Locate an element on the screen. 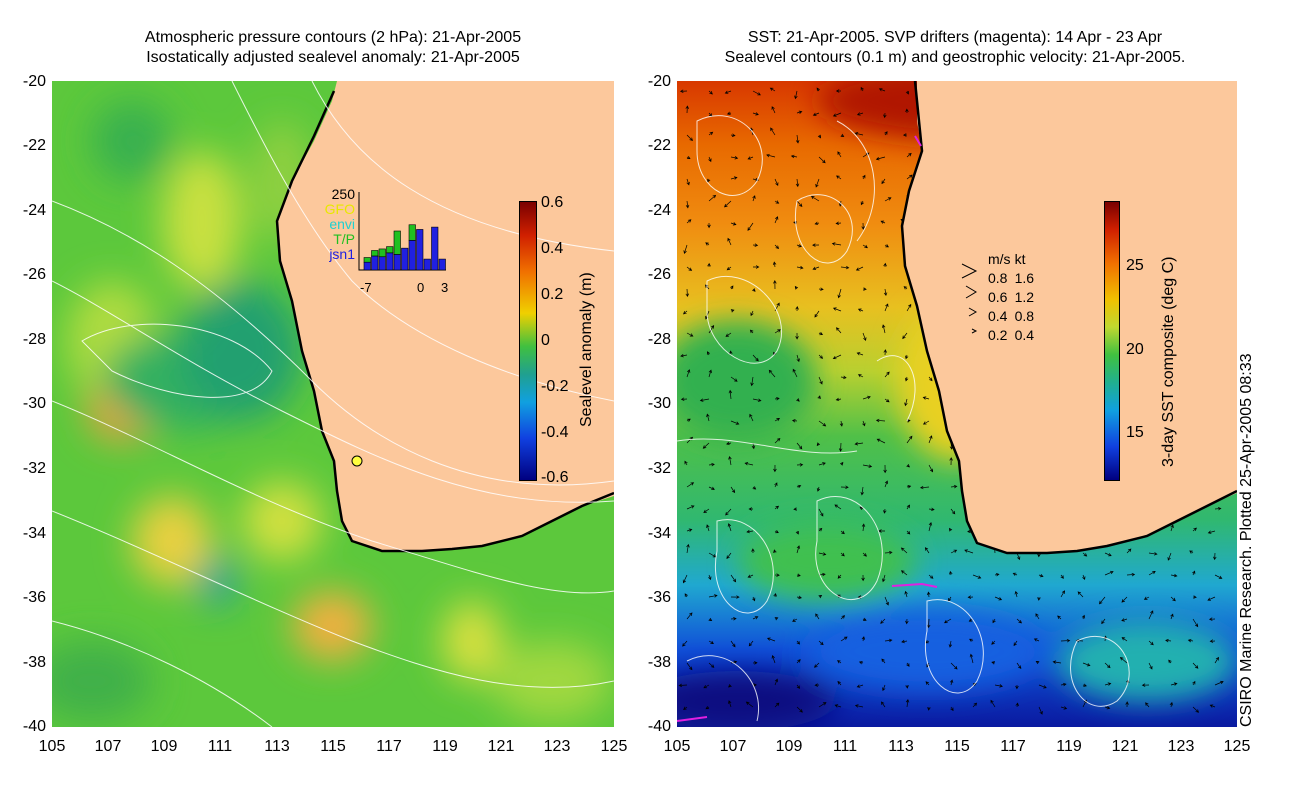 Image resolution: width=1300 pixels, height=798 pixels. inset-max-label: 250 is located at coordinates (343, 194).